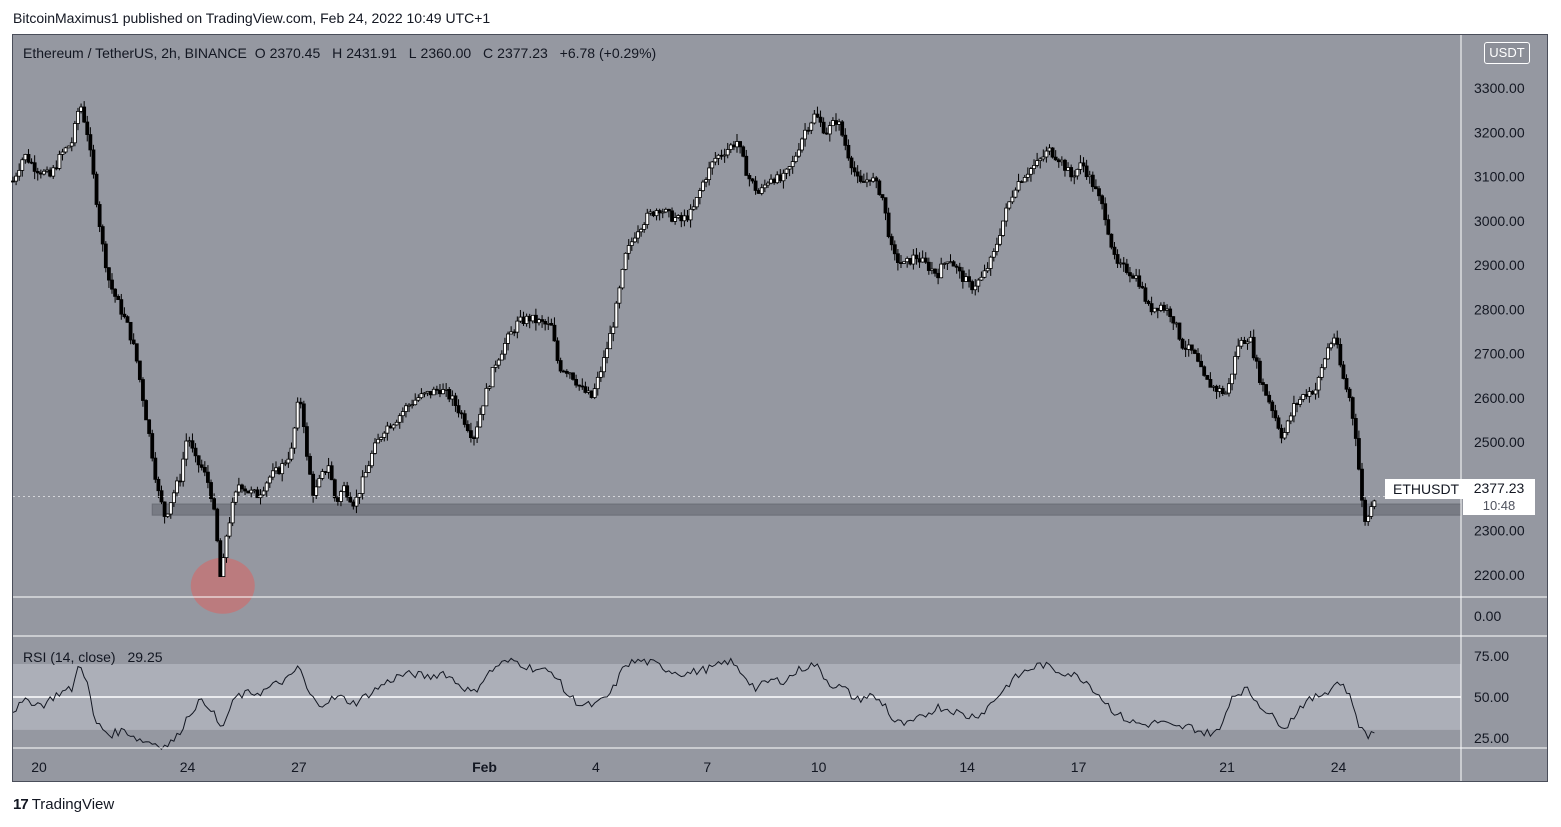  What do you see at coordinates (596, 767) in the screenshot?
I see `time-tick-label: 4` at bounding box center [596, 767].